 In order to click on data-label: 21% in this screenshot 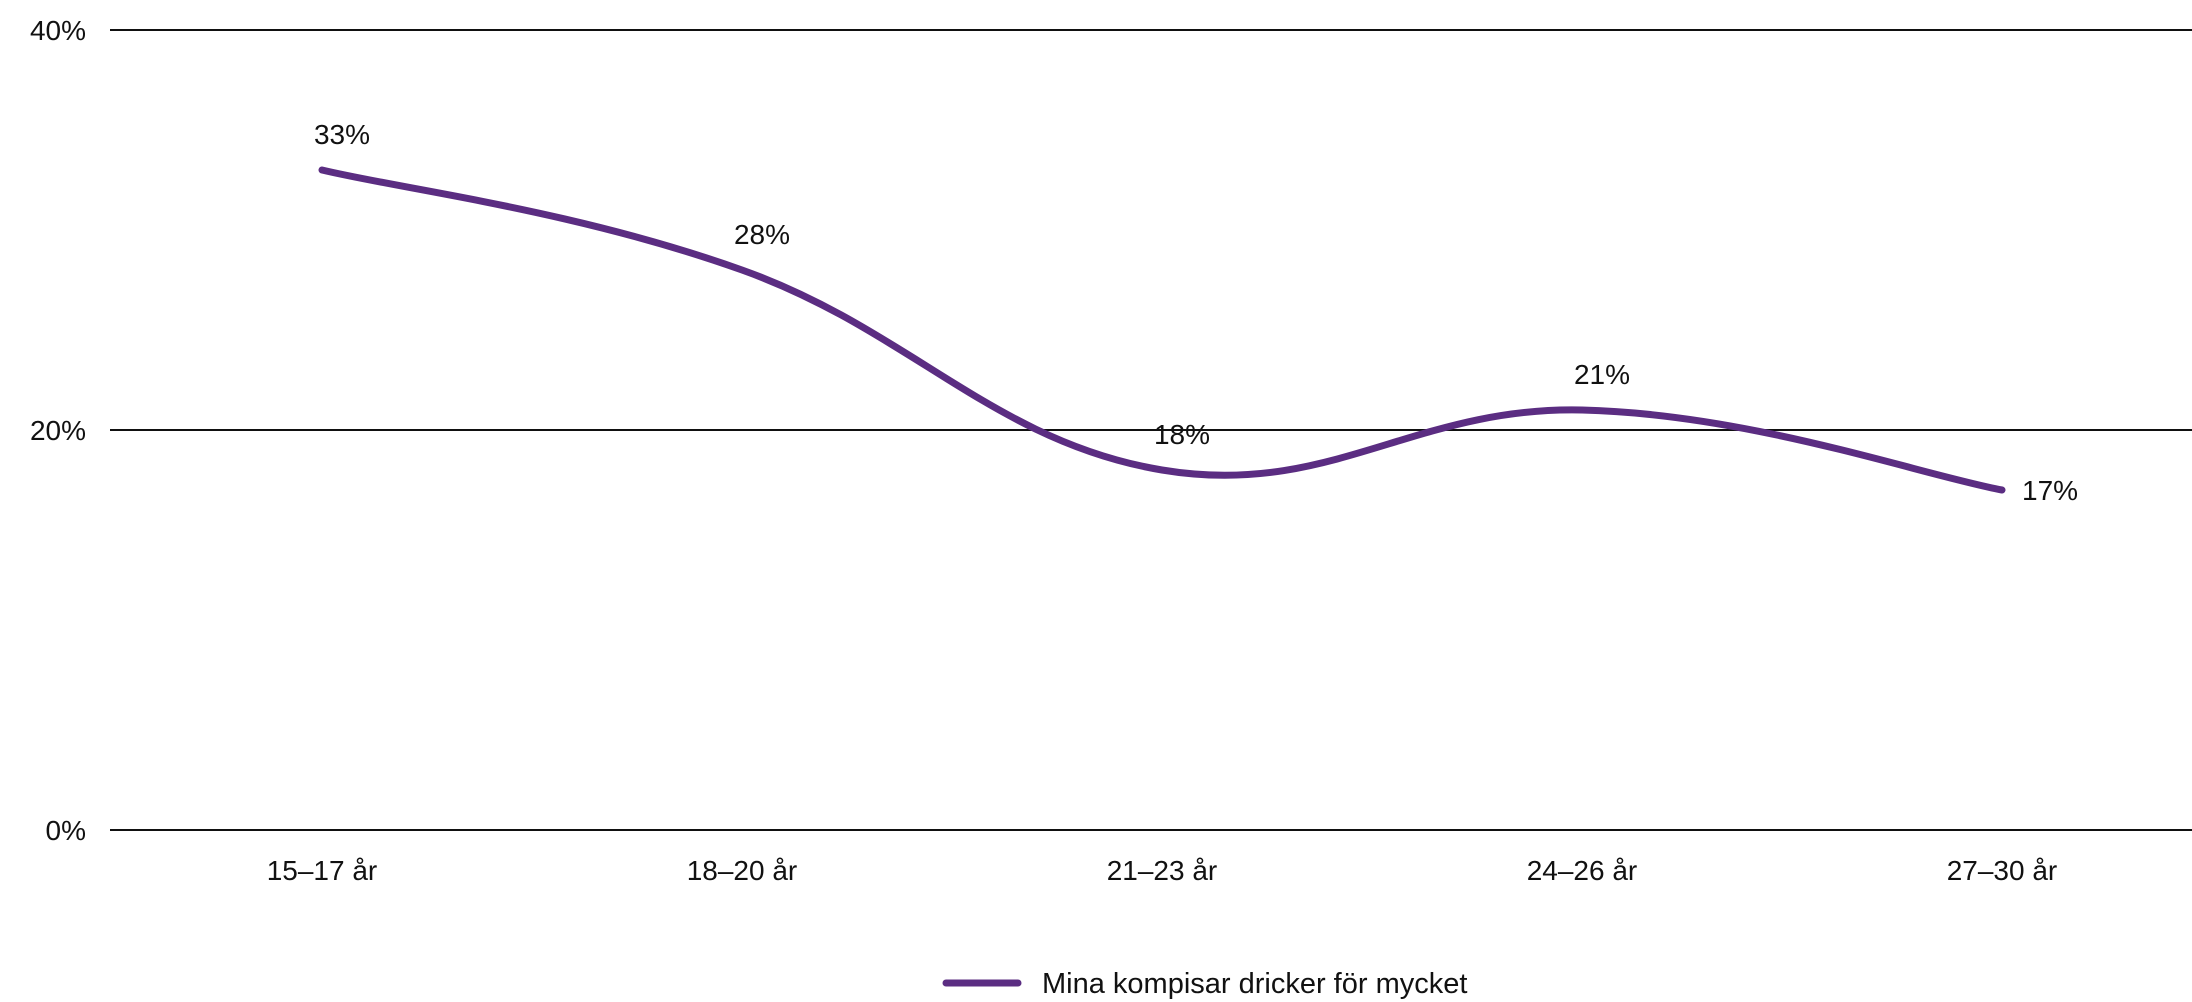, I will do `click(1602, 374)`.